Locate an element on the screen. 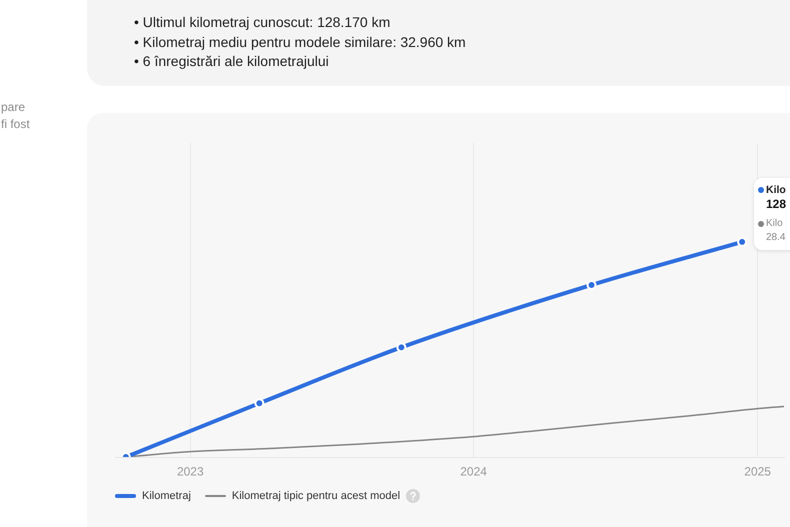 Image resolution: width=790 pixels, height=527 pixels. text: • 6 înregistrări ale kilometrajului is located at coordinates (232, 61).